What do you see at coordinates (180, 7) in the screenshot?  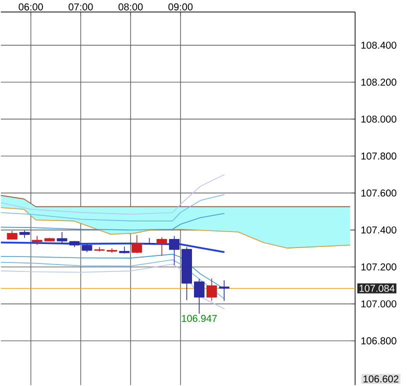 I see `x-tick-label: 09:00` at bounding box center [180, 7].